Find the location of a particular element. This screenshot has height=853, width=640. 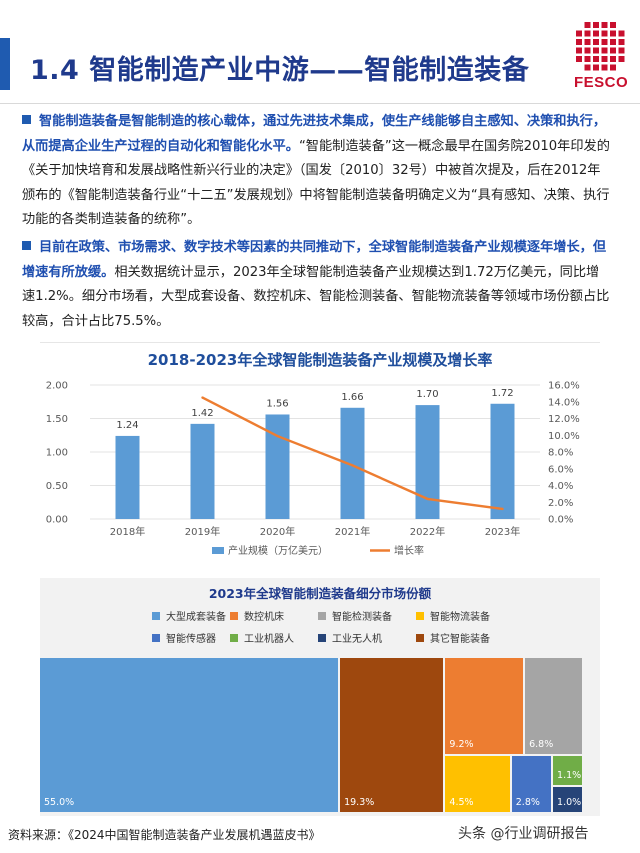

treemap-cell-label: 2.8% is located at coordinates (527, 802).